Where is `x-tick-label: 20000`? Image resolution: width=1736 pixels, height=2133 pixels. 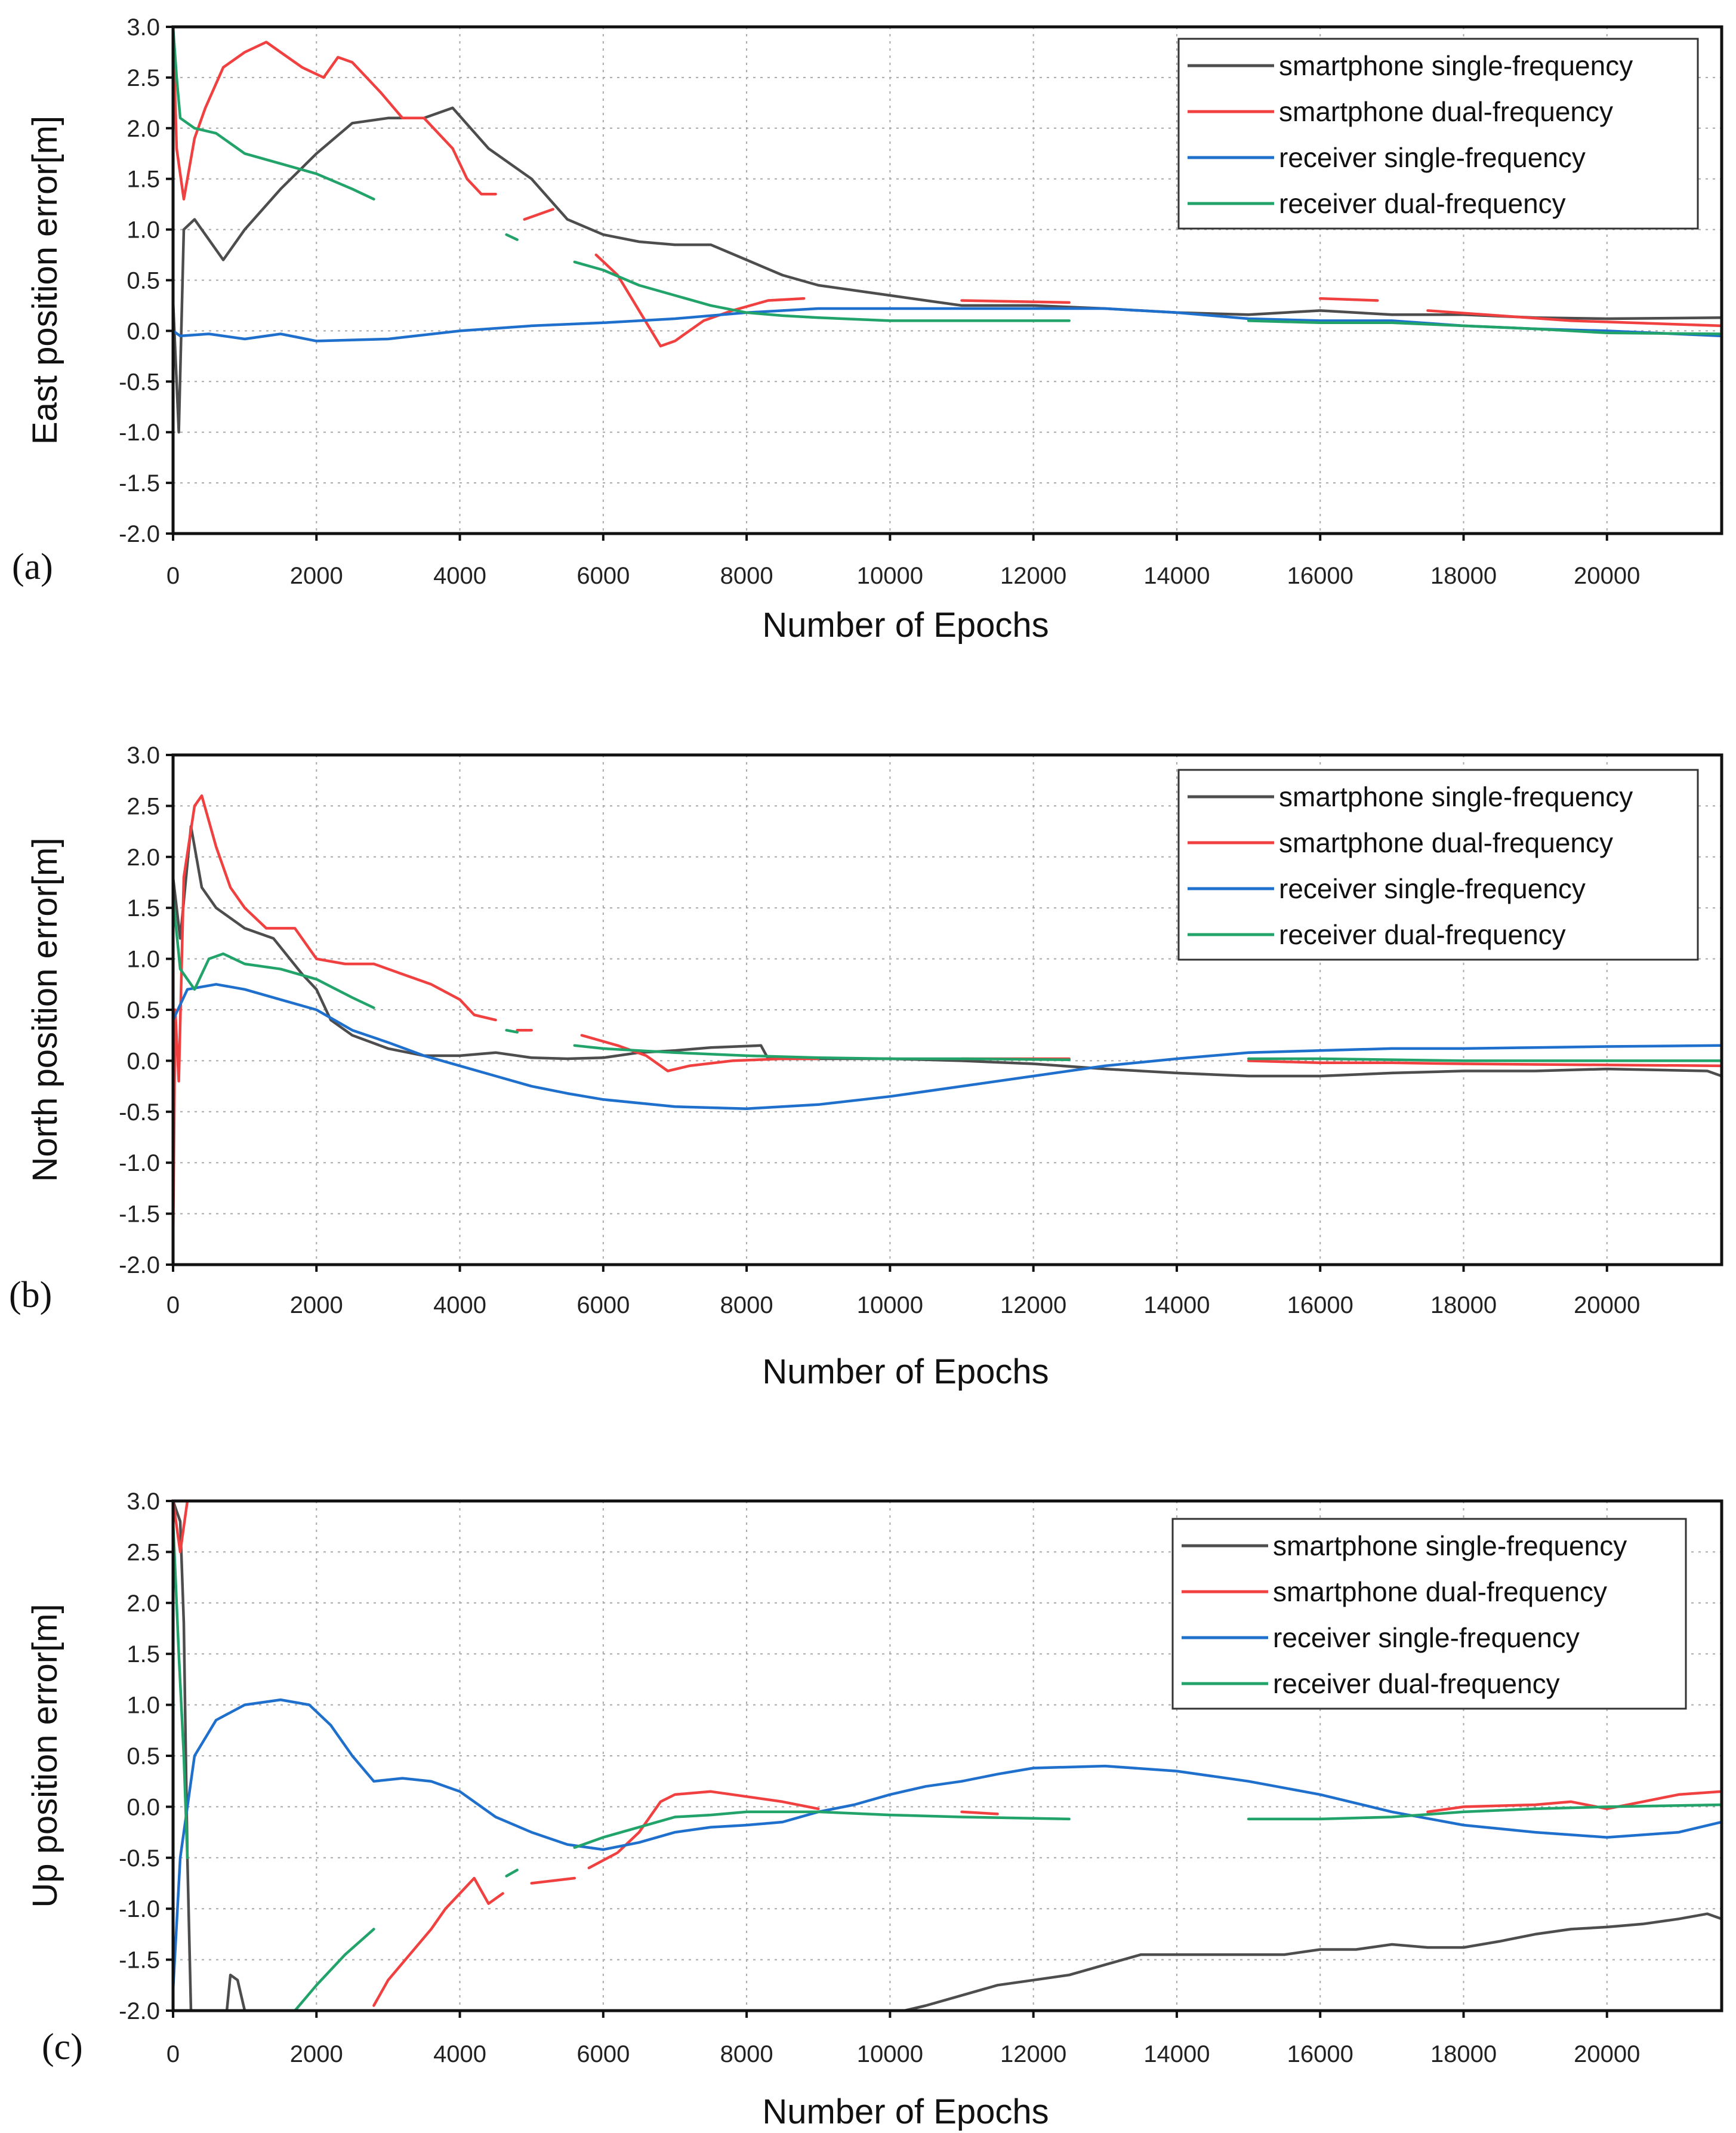
x-tick-label: 20000 is located at coordinates (1607, 576).